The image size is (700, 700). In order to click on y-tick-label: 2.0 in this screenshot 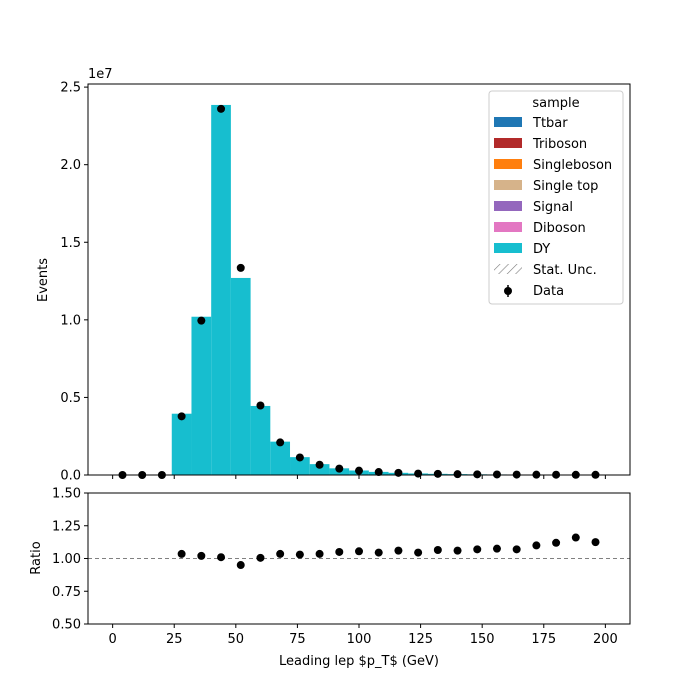, I will do `click(70, 165)`.